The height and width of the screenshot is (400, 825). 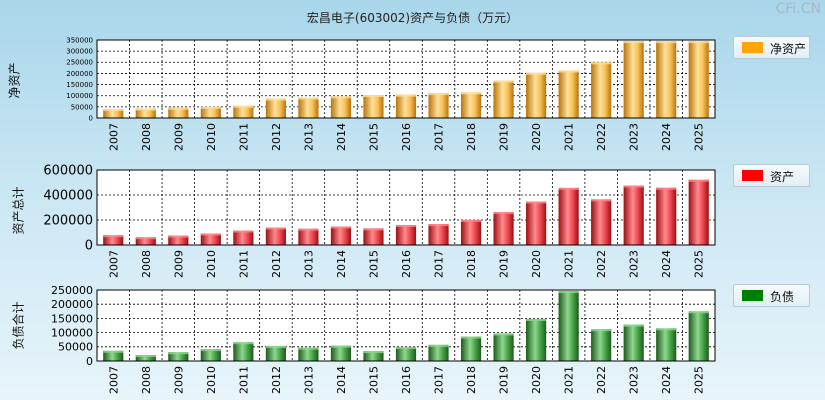 What do you see at coordinates (243, 237) in the screenshot?
I see `bar-2011` at bounding box center [243, 237].